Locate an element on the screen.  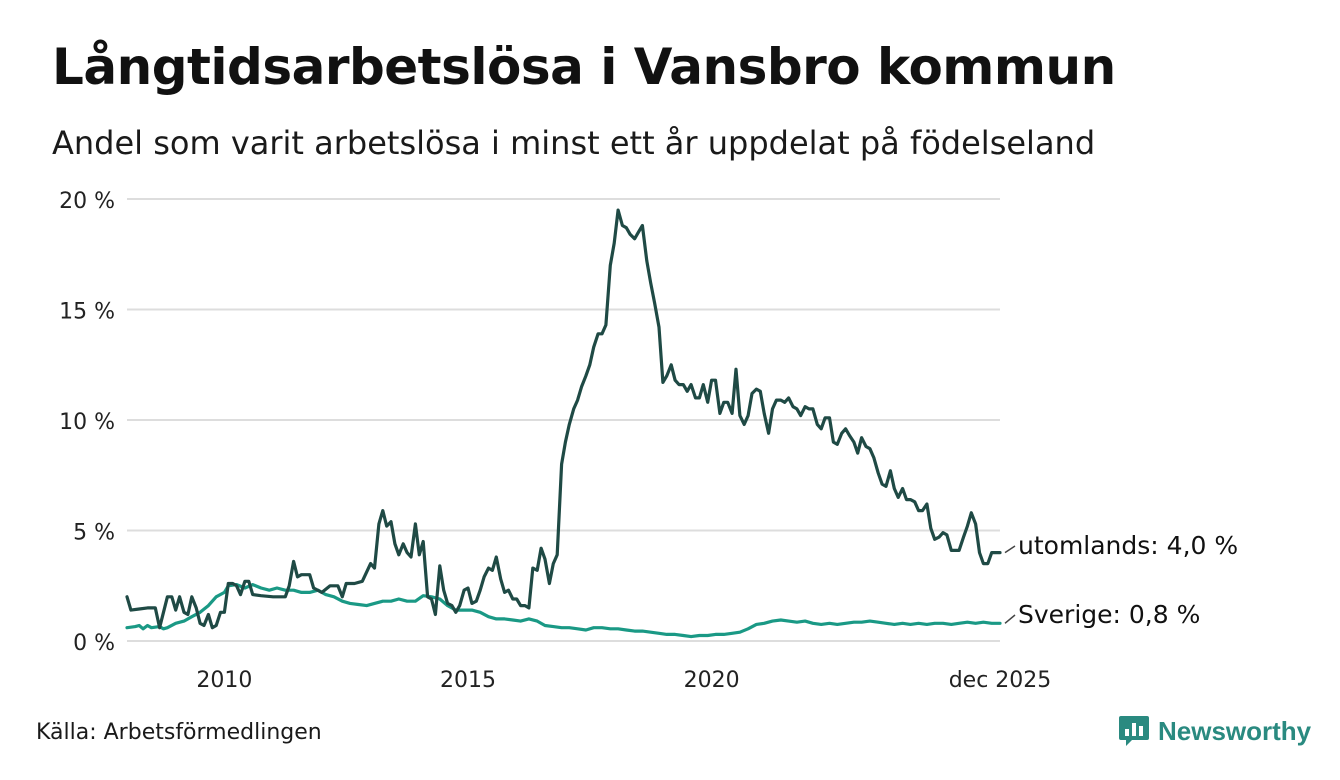
chart-title: Långtidsarbetslösa i Vansbro kommun is located at coordinates (584, 67).